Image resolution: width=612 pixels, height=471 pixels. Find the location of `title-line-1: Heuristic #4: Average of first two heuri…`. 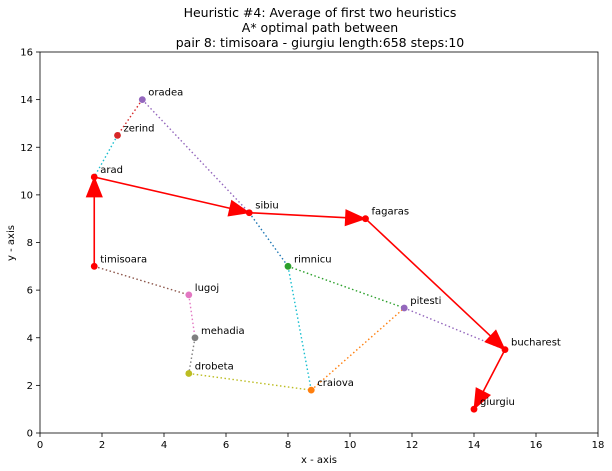

title-line-1: Heuristic #4: Average of first two heuri… is located at coordinates (320, 12).